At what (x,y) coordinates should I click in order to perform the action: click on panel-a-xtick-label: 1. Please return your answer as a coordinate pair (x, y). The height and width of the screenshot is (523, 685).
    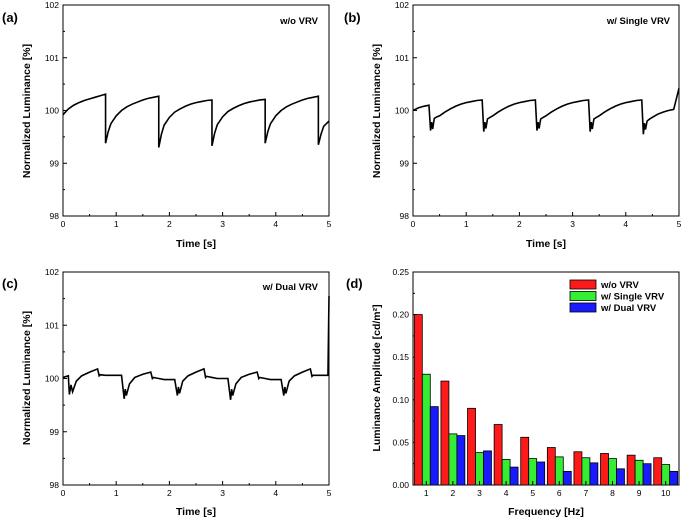
    Looking at the image, I should click on (116, 224).